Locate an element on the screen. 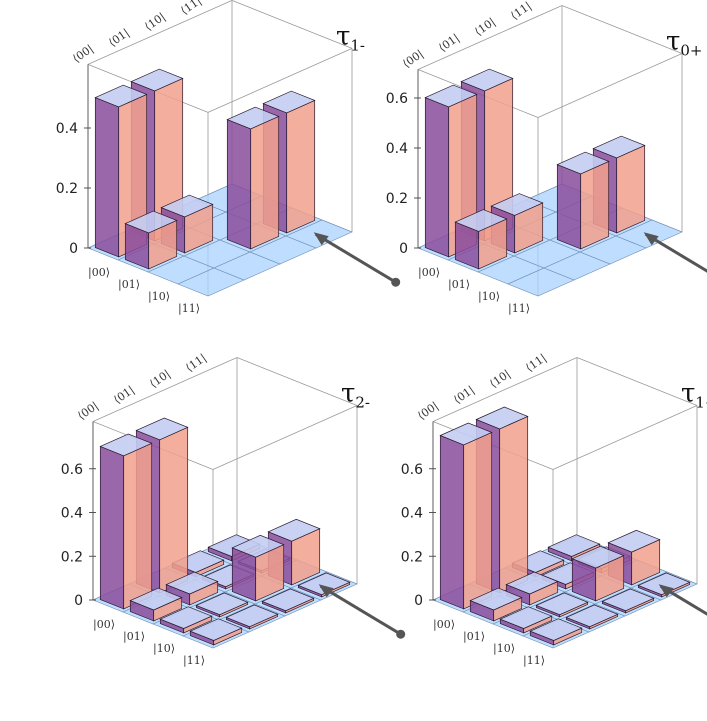 The height and width of the screenshot is (721, 707). panel-title-subscript: 1- is located at coordinates (357, 45).